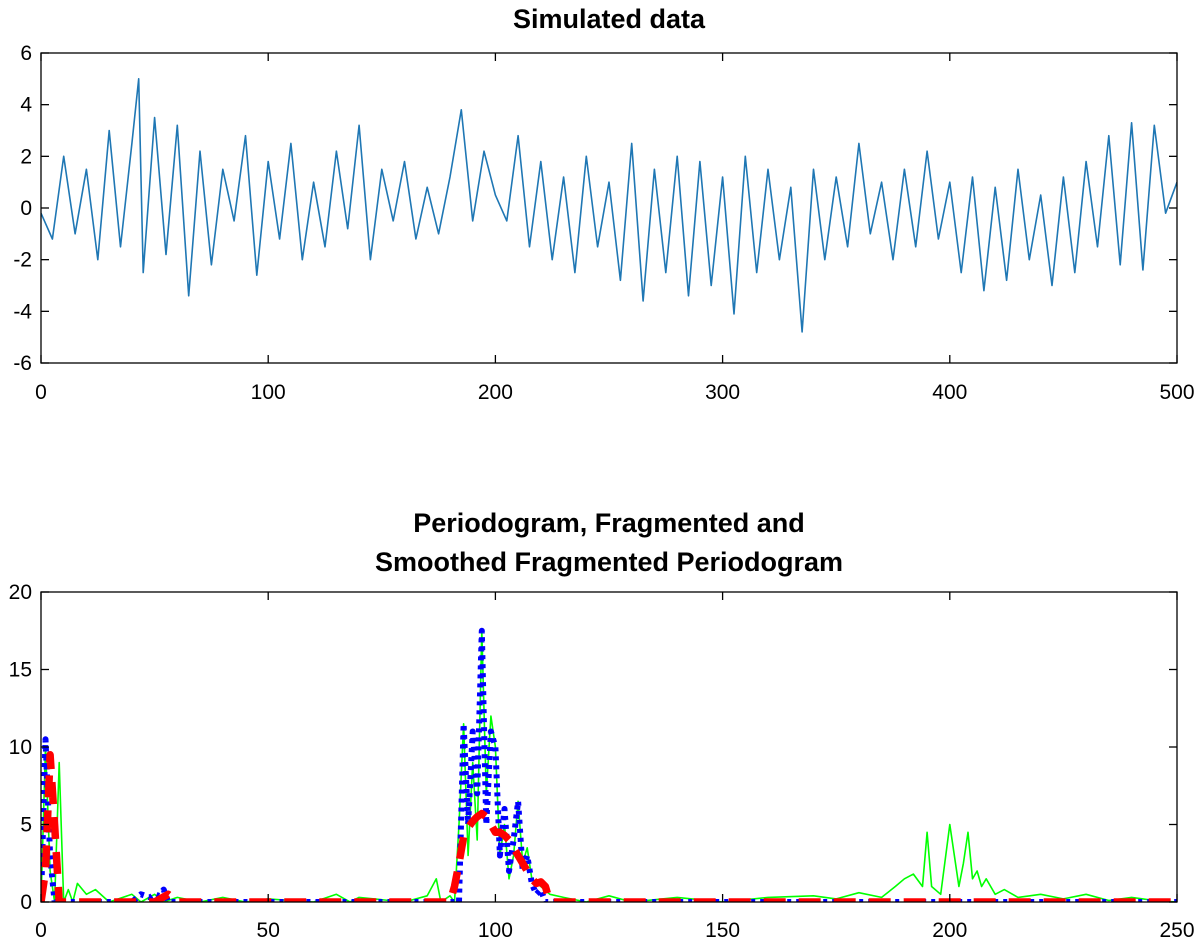  Describe the element at coordinates (949, 392) in the screenshot. I see `x-tick-label: 400` at that location.